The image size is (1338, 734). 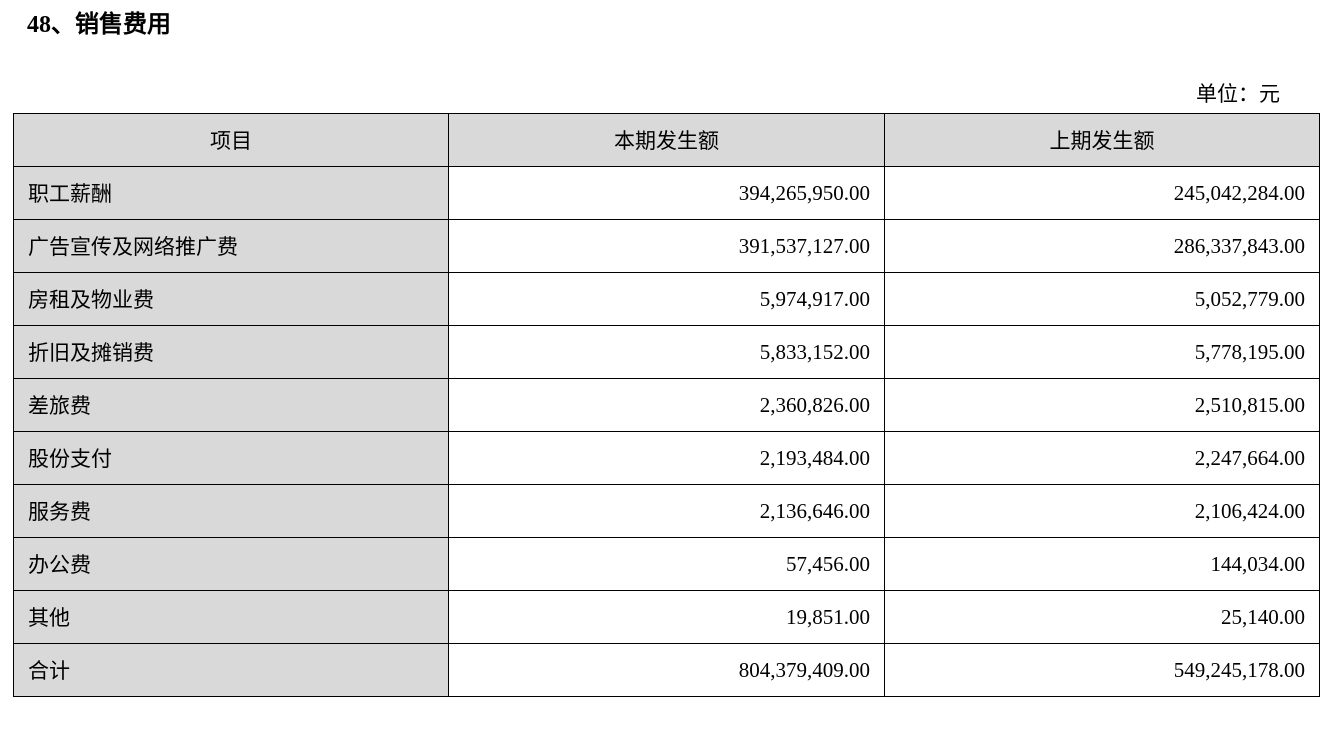 What do you see at coordinates (1102, 405) in the screenshot?
I see `amount-cell: 2,510,815.00` at bounding box center [1102, 405].